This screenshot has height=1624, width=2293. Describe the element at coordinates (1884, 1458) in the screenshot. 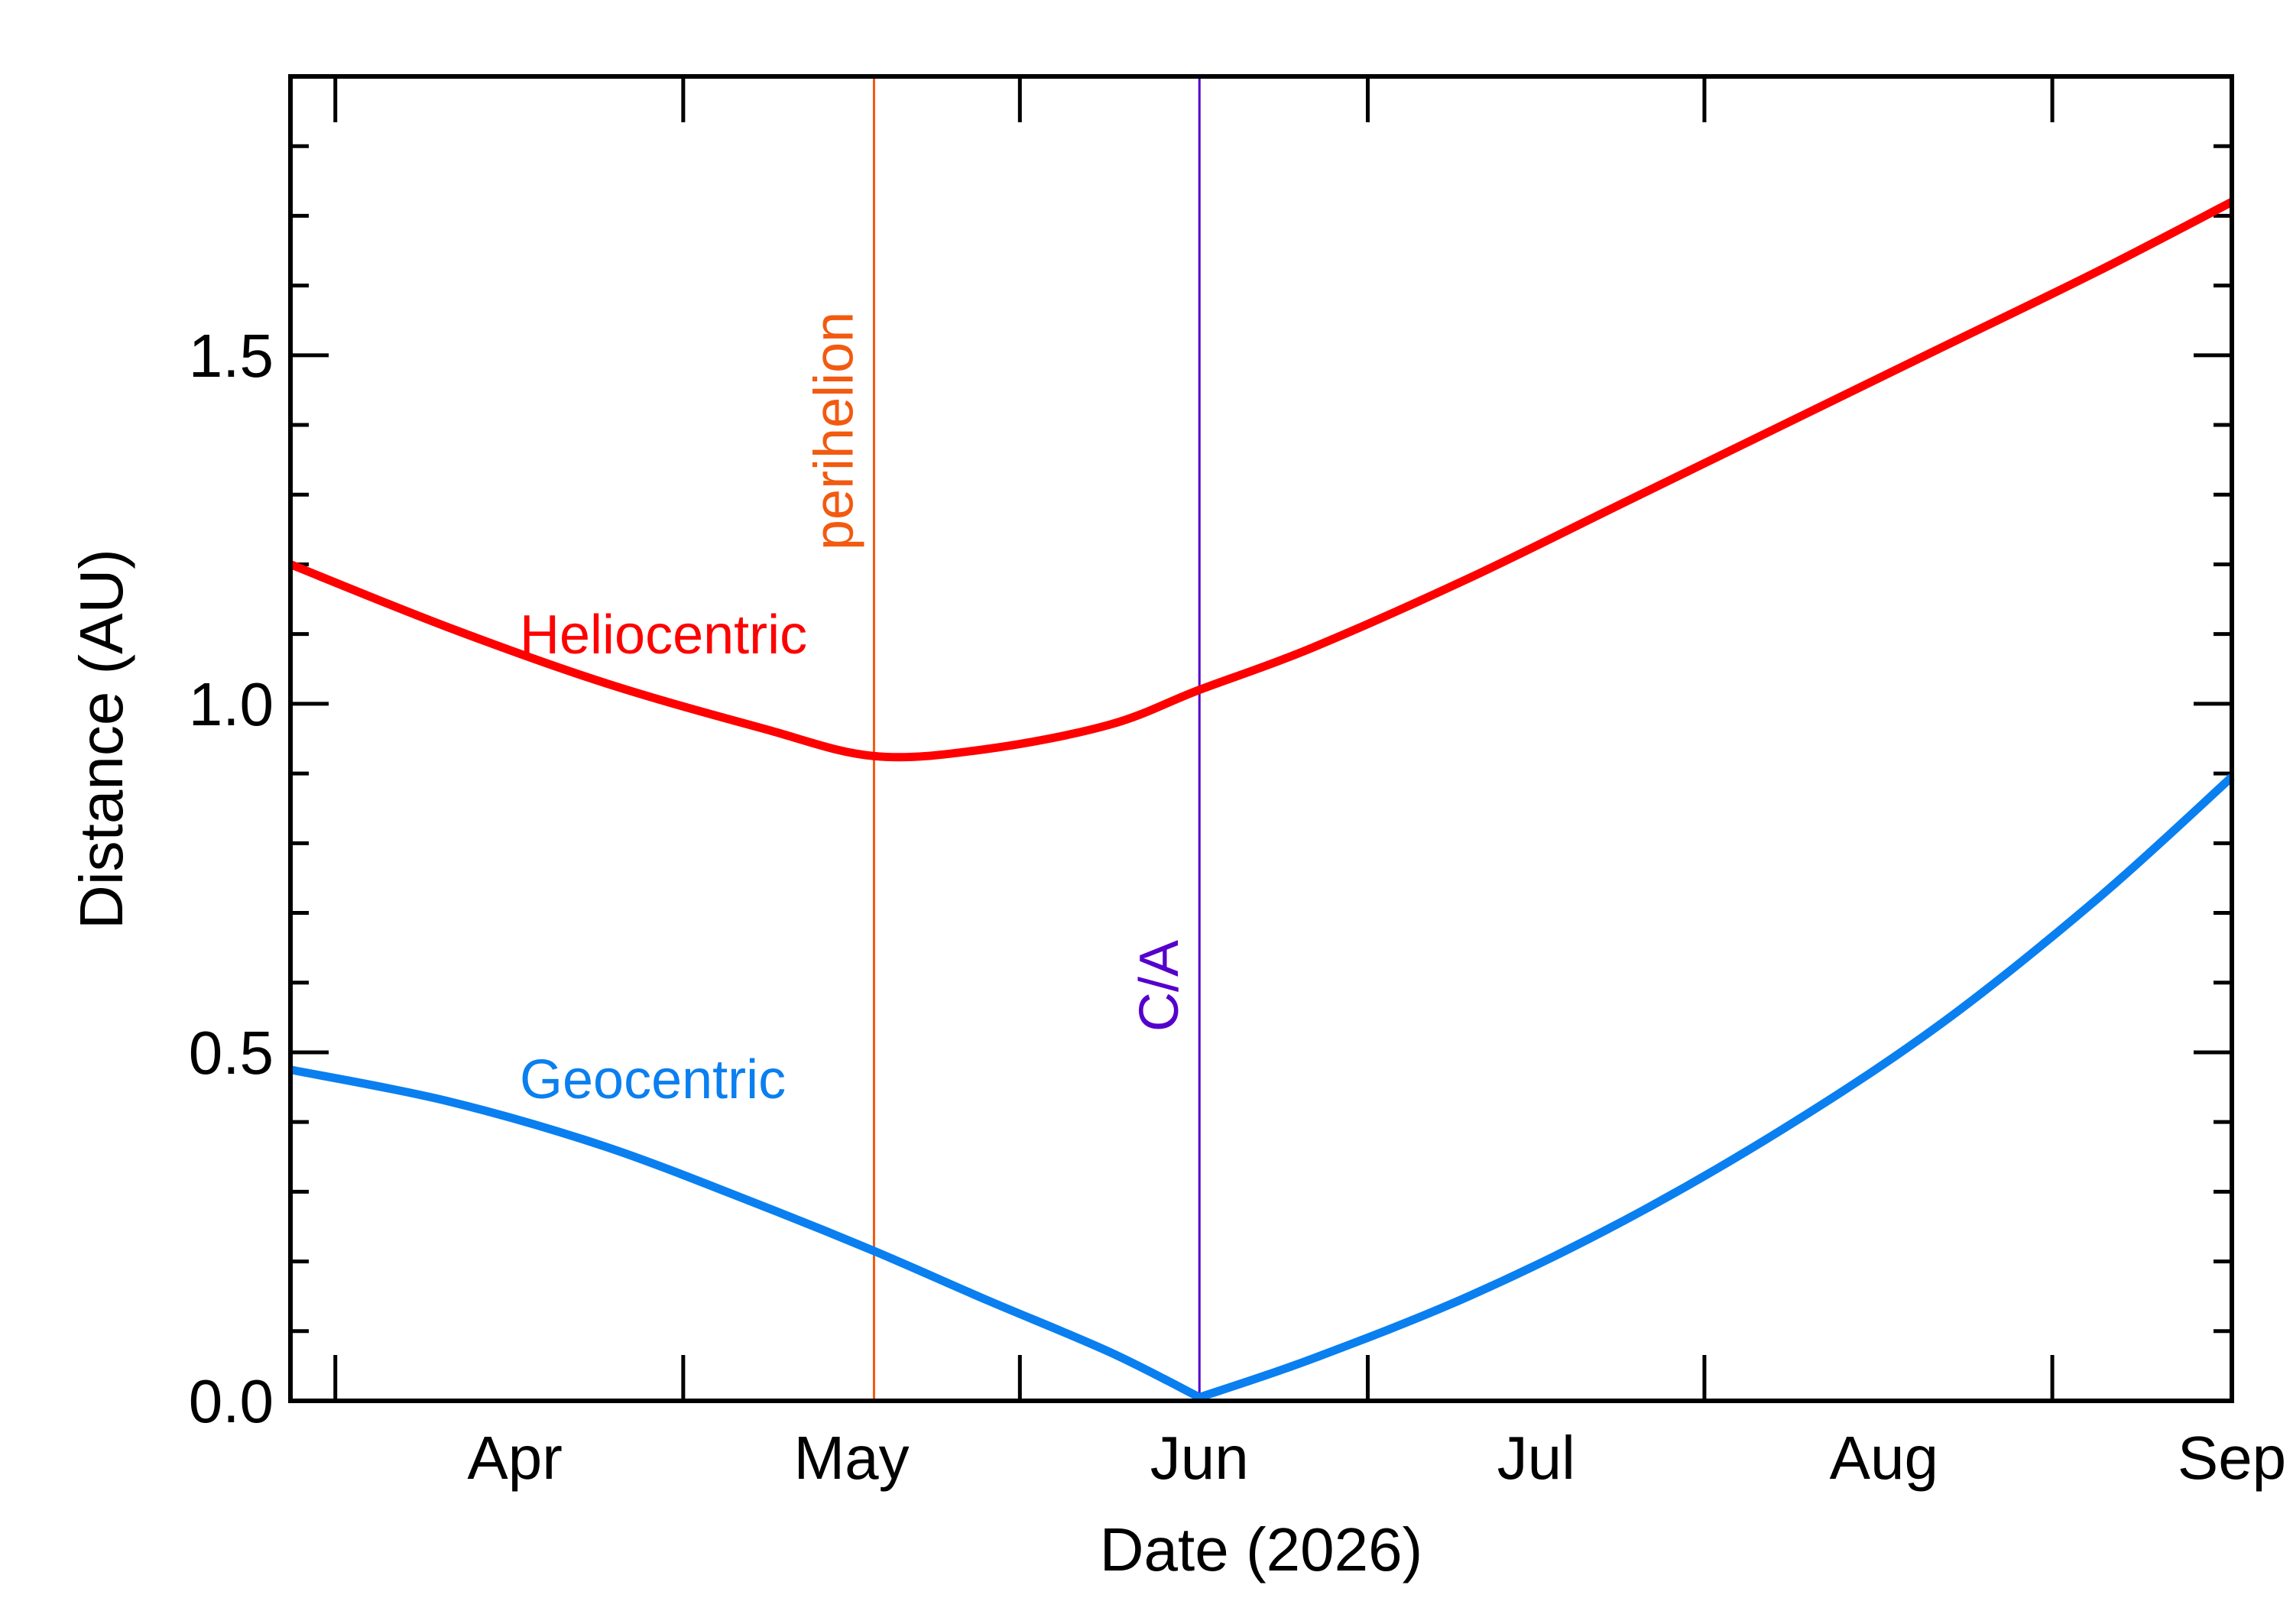

I see `x-tick-label: Aug` at that location.